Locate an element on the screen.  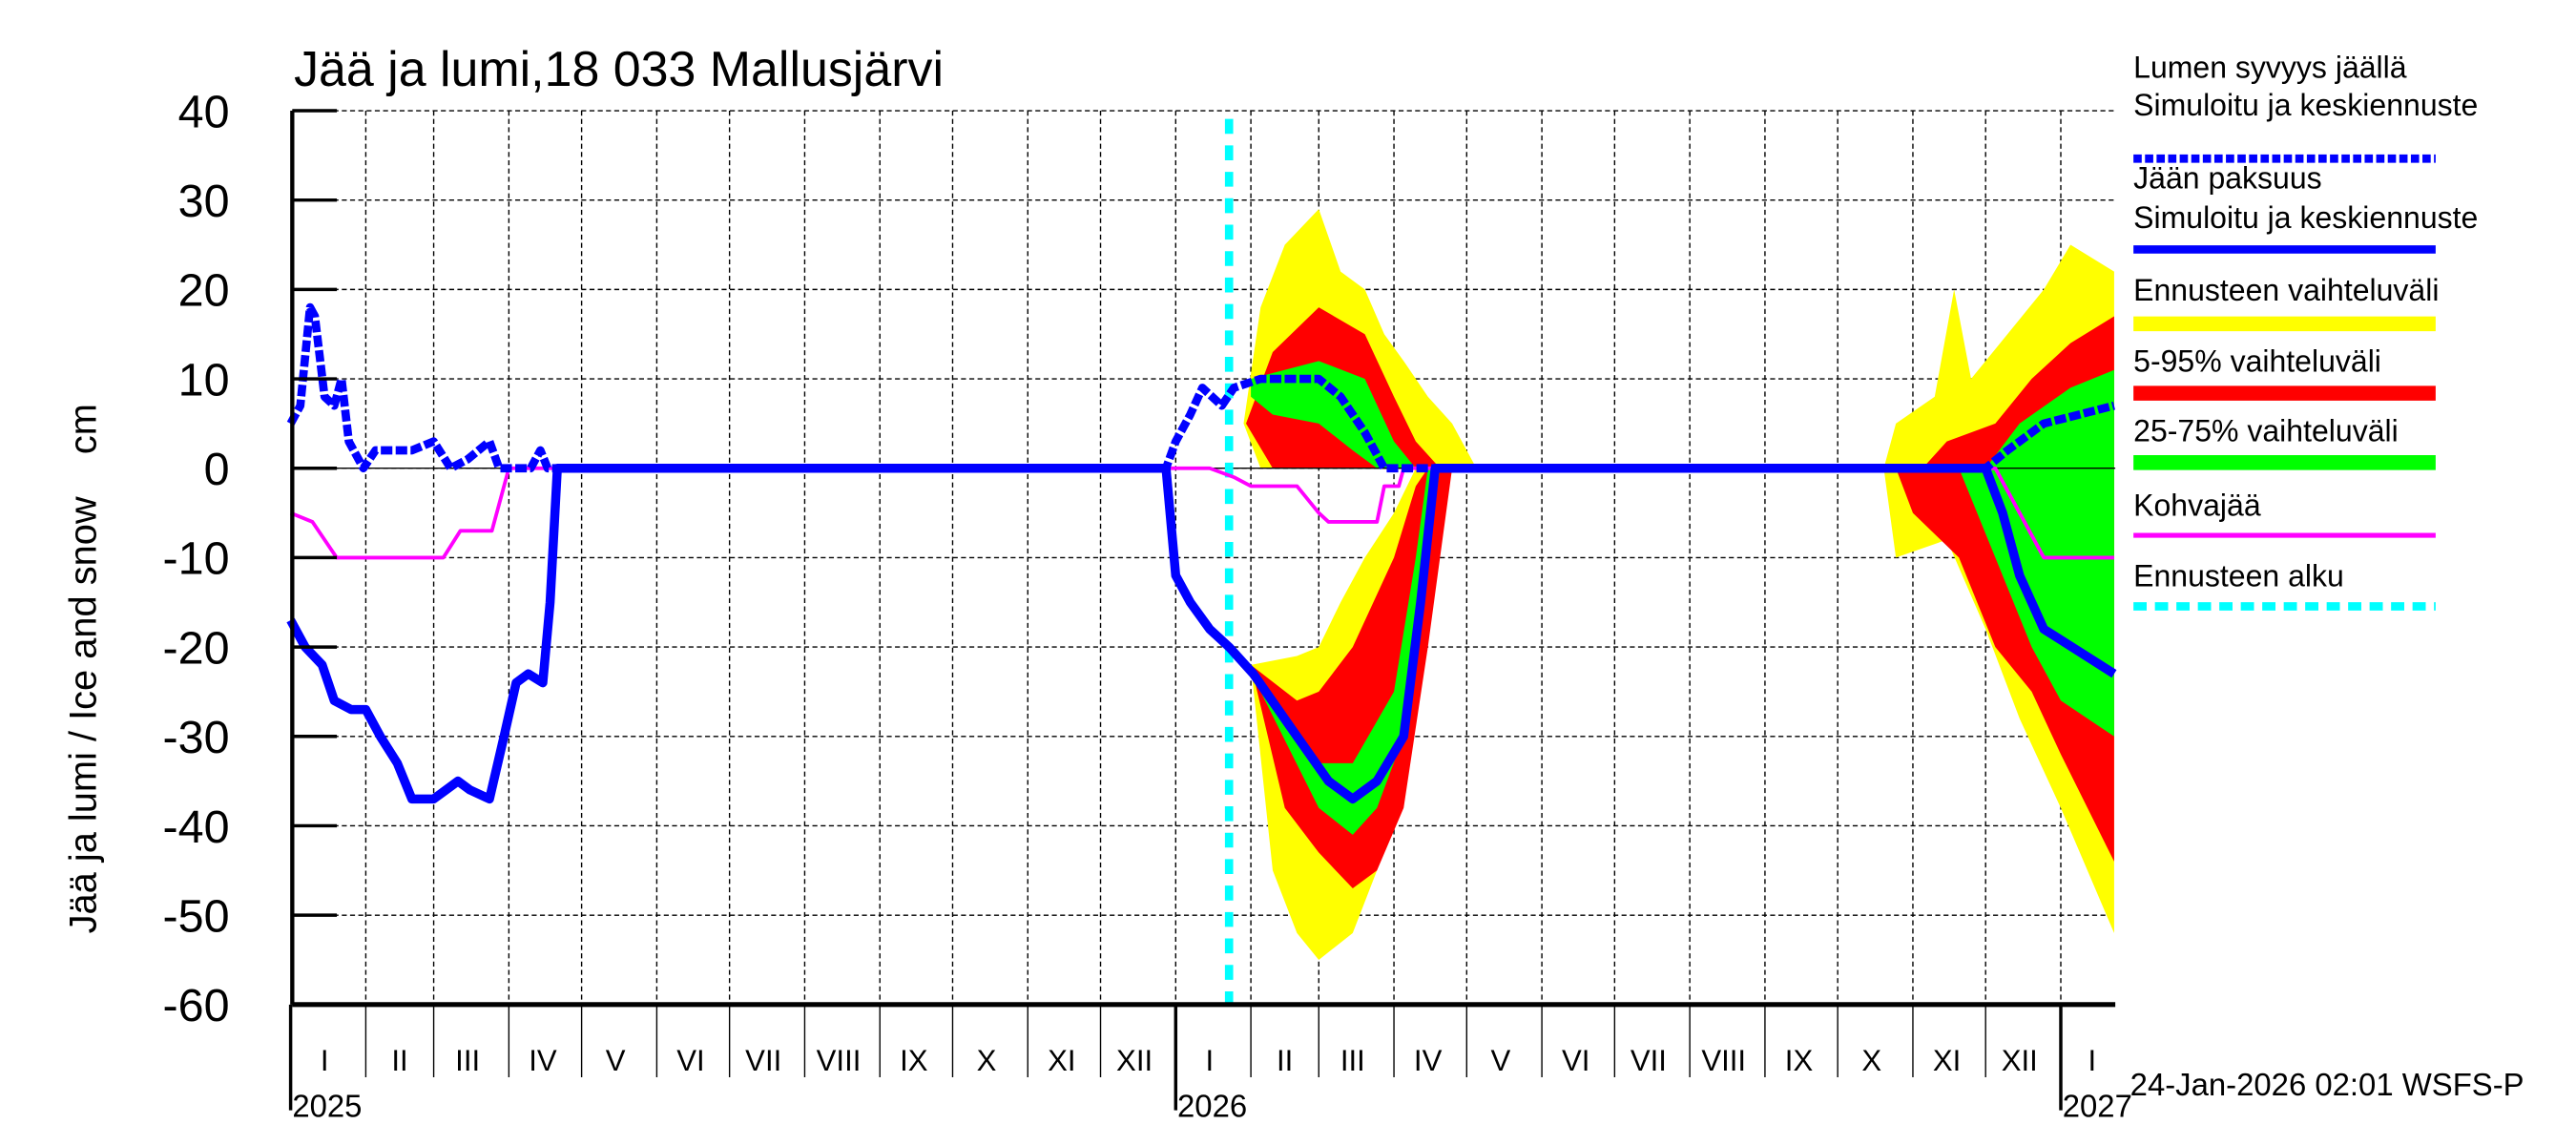
legend-label: 25-75% vaihteluväli is located at coordinates (2266, 431).